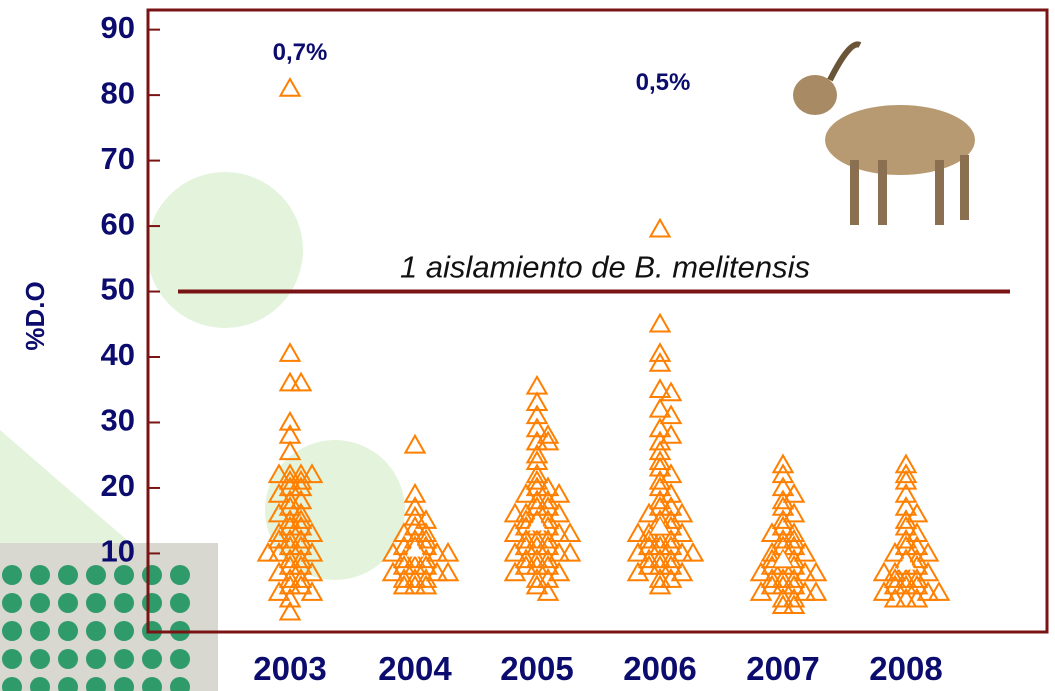 This screenshot has height=691, width=1055. Describe the element at coordinates (118, 354) in the screenshot. I see `y-tick-label: 40` at that location.